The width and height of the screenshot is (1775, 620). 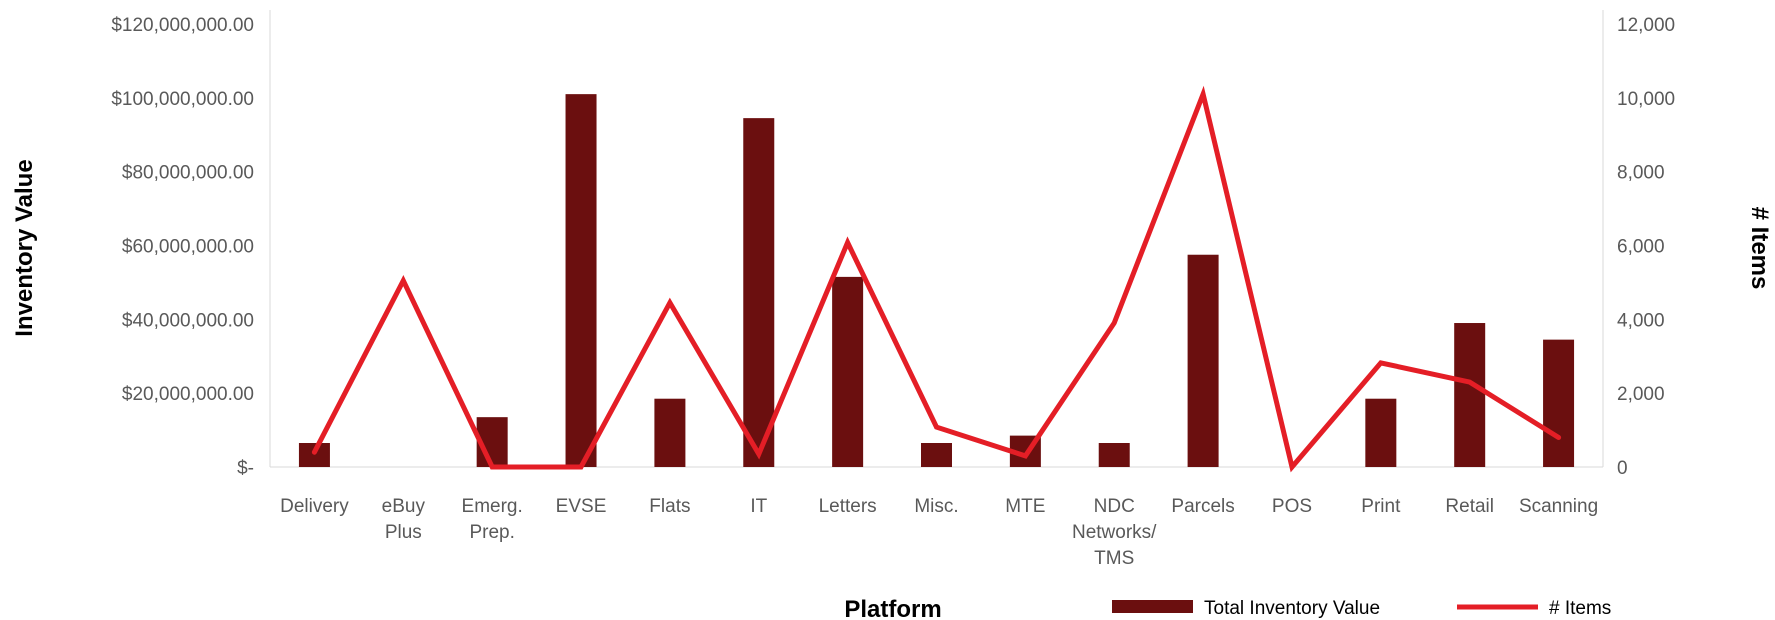 I want to click on legend-label-bar: Total Inventory Value, so click(x=1292, y=608).